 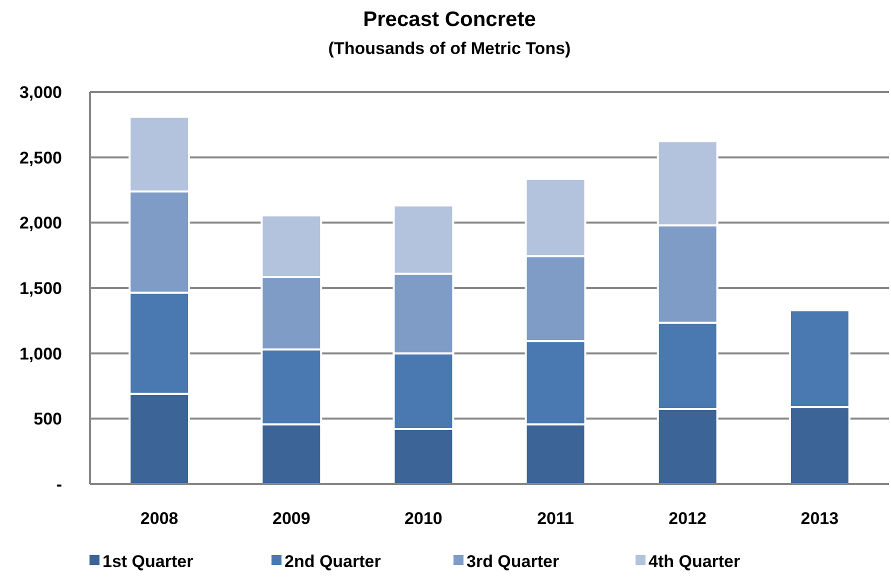 I want to click on x-tick-label: 2013, so click(x=819, y=518).